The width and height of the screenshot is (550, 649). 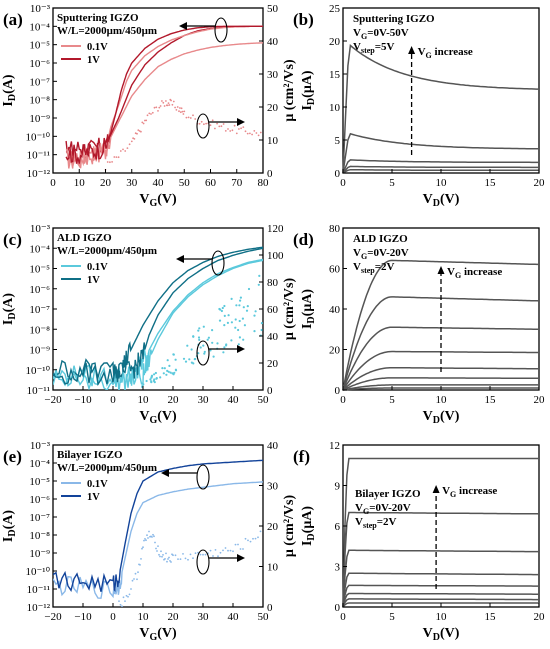 What do you see at coordinates (12, 239) in the screenshot?
I see `panel-label: (c)` at bounding box center [12, 239].